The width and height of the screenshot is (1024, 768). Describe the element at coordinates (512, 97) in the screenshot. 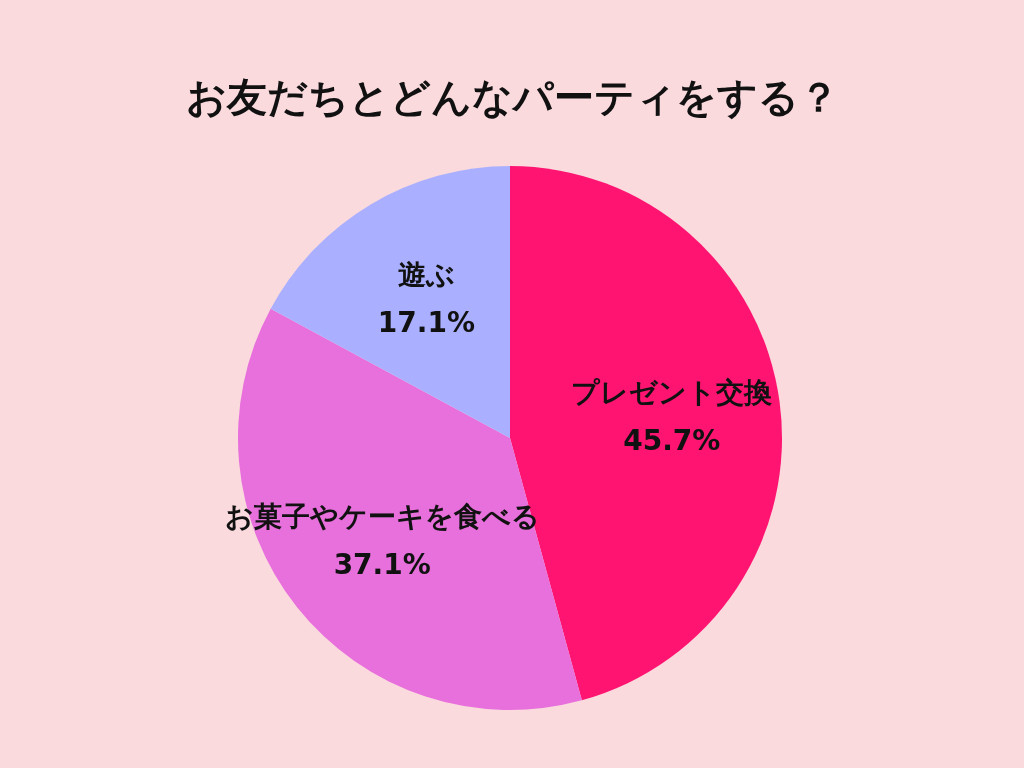

I see `chart-title: お友だちとどんなパーティをする？` at that location.